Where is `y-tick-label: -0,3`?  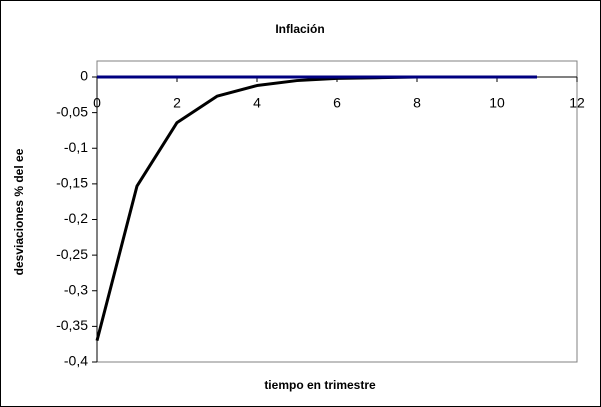 y-tick-label: -0,3 is located at coordinates (76, 289).